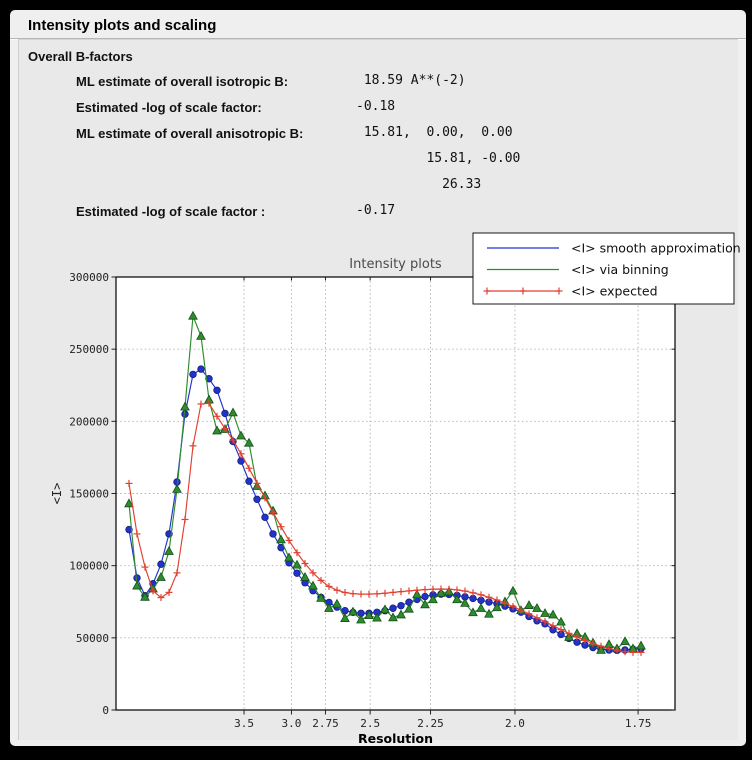  I want to click on row-value: 18.59 A**(-2), so click(411, 80).